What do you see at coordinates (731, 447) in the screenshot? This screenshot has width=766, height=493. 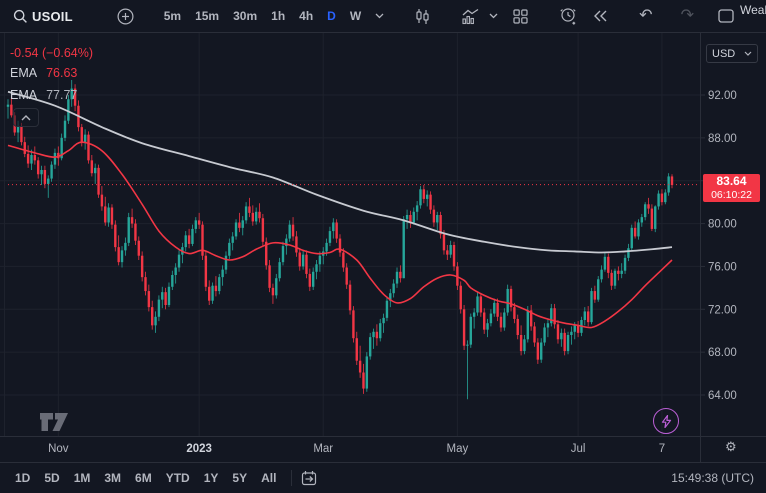 I see `time-axis-settings-button: ⚙` at bounding box center [731, 447].